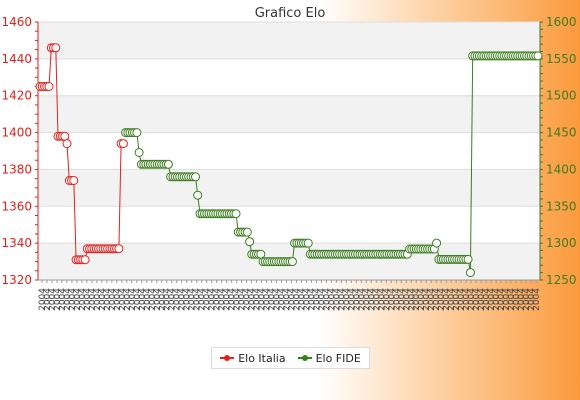 The image size is (580, 400). I want to click on y-right-tick-label: 1400, so click(561, 169).